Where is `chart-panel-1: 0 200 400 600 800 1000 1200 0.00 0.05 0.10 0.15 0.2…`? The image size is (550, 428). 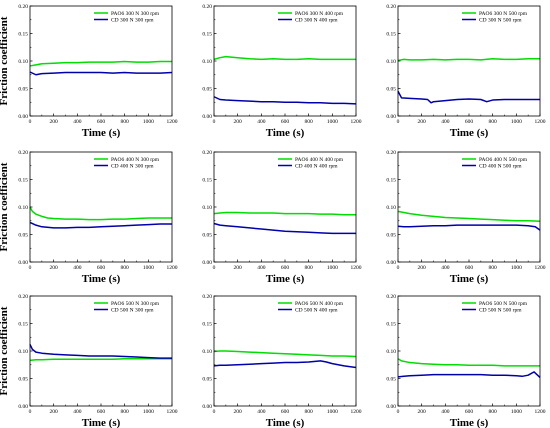
chart-panel-1: 0 200 400 600 800 1000 1200 0.00 0.05 0.10 0.15 0.2… is located at coordinates (89, 71).